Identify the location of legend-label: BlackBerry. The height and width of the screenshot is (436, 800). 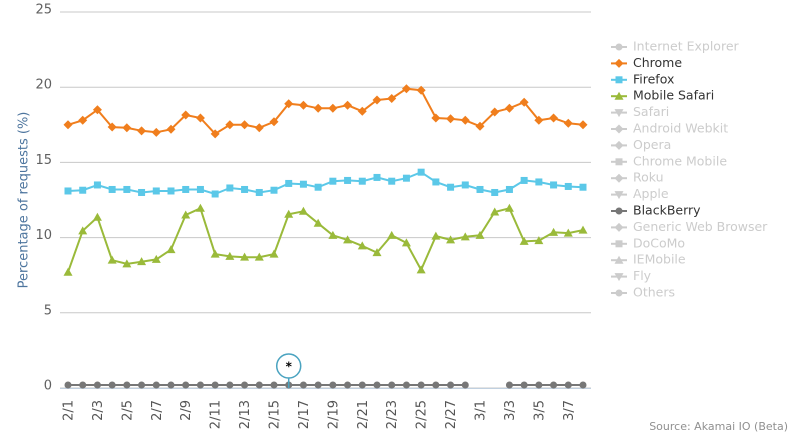
(667, 210).